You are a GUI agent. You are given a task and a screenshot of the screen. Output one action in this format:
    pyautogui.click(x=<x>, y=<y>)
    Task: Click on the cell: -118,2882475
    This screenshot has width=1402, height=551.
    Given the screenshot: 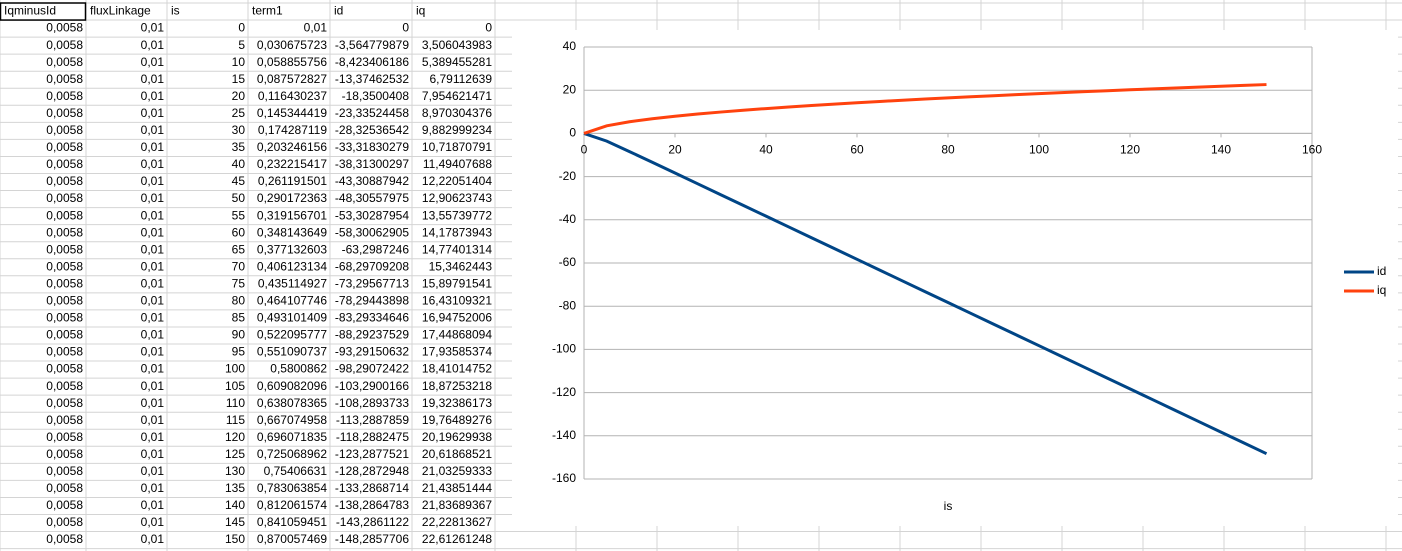 What is the action you would take?
    pyautogui.click(x=373, y=437)
    